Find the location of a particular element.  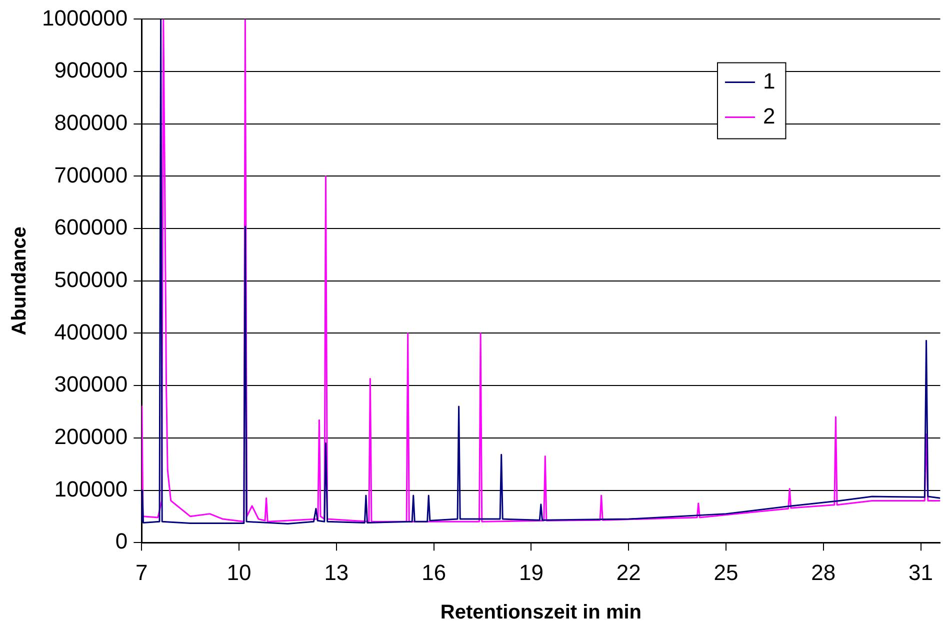

y-tick-label: 200000 is located at coordinates (91, 436).